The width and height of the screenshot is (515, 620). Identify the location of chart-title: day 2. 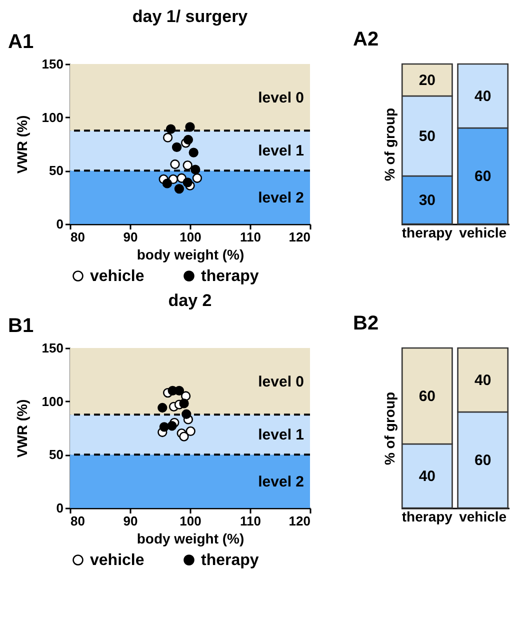
(190, 300).